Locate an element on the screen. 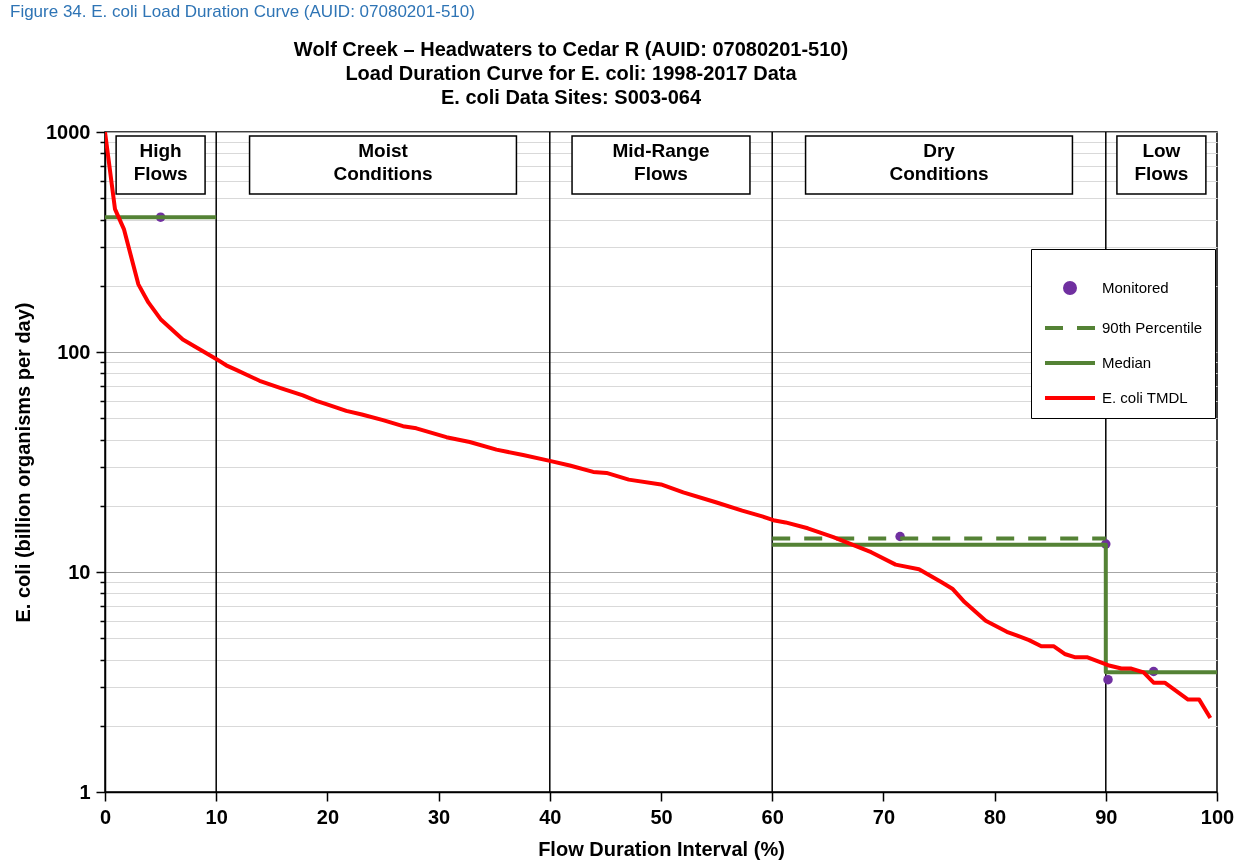 The image size is (1248, 867). x-tick-label: 10 is located at coordinates (216, 816).